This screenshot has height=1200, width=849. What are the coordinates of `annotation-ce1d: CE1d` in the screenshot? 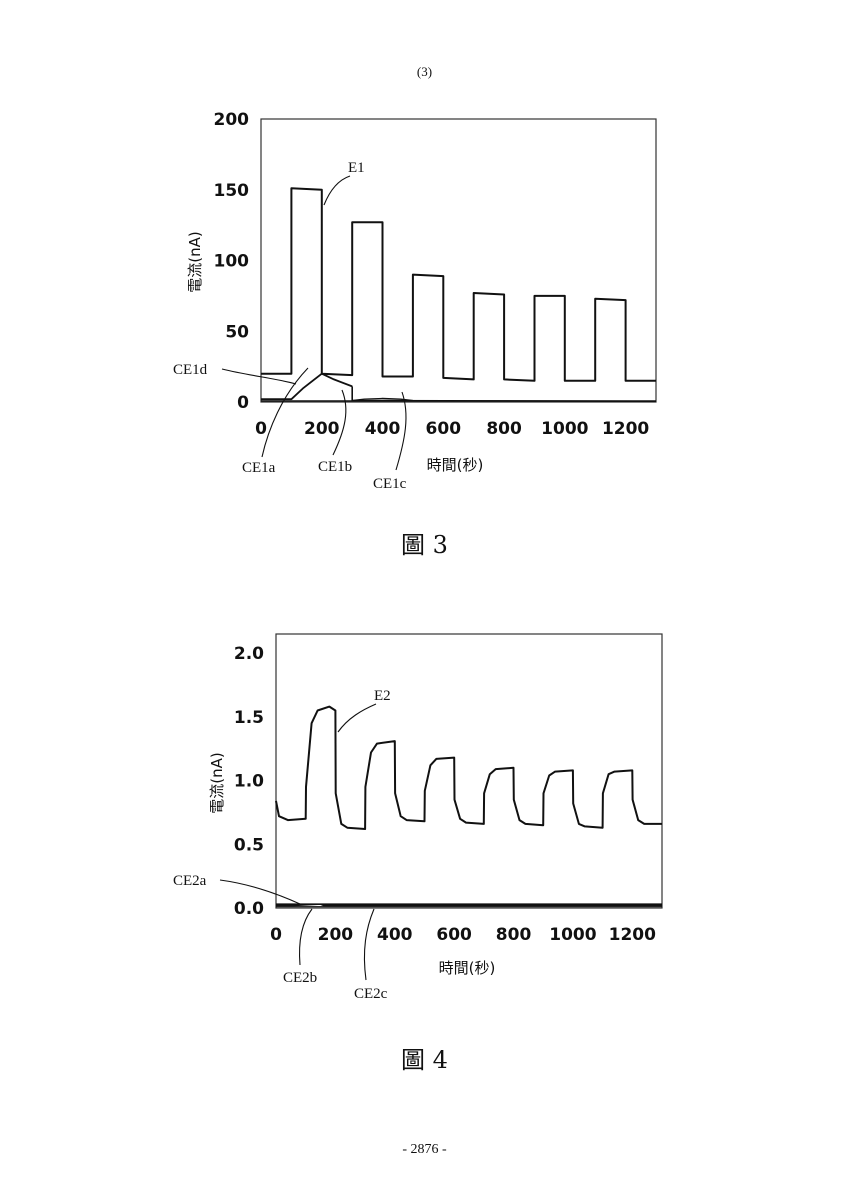 It's located at (190, 370).